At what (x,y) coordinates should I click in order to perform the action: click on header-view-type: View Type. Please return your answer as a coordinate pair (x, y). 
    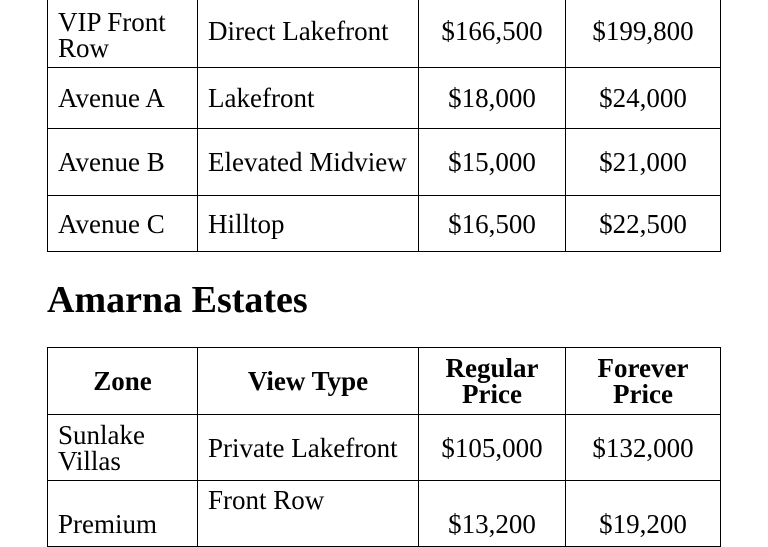
    Looking at the image, I should click on (308, 381).